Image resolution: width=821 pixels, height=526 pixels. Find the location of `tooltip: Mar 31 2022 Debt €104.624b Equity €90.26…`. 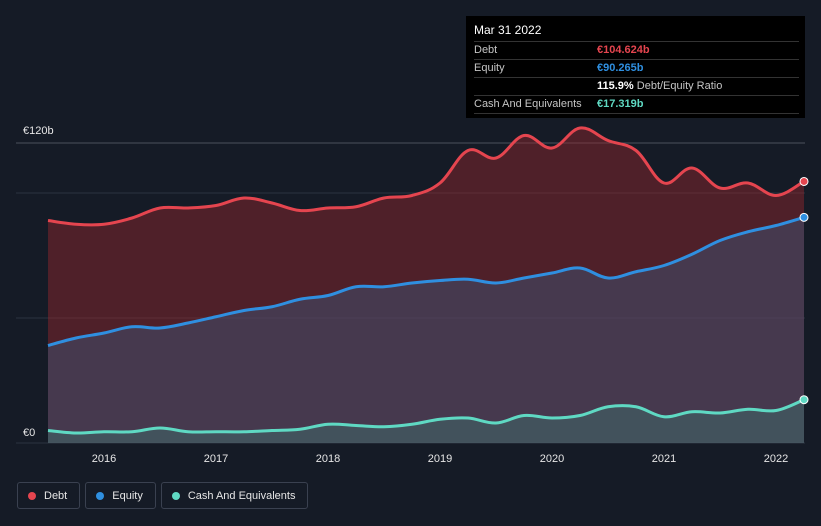

tooltip: Mar 31 2022 Debt €104.624b Equity €90.26… is located at coordinates (635, 67).